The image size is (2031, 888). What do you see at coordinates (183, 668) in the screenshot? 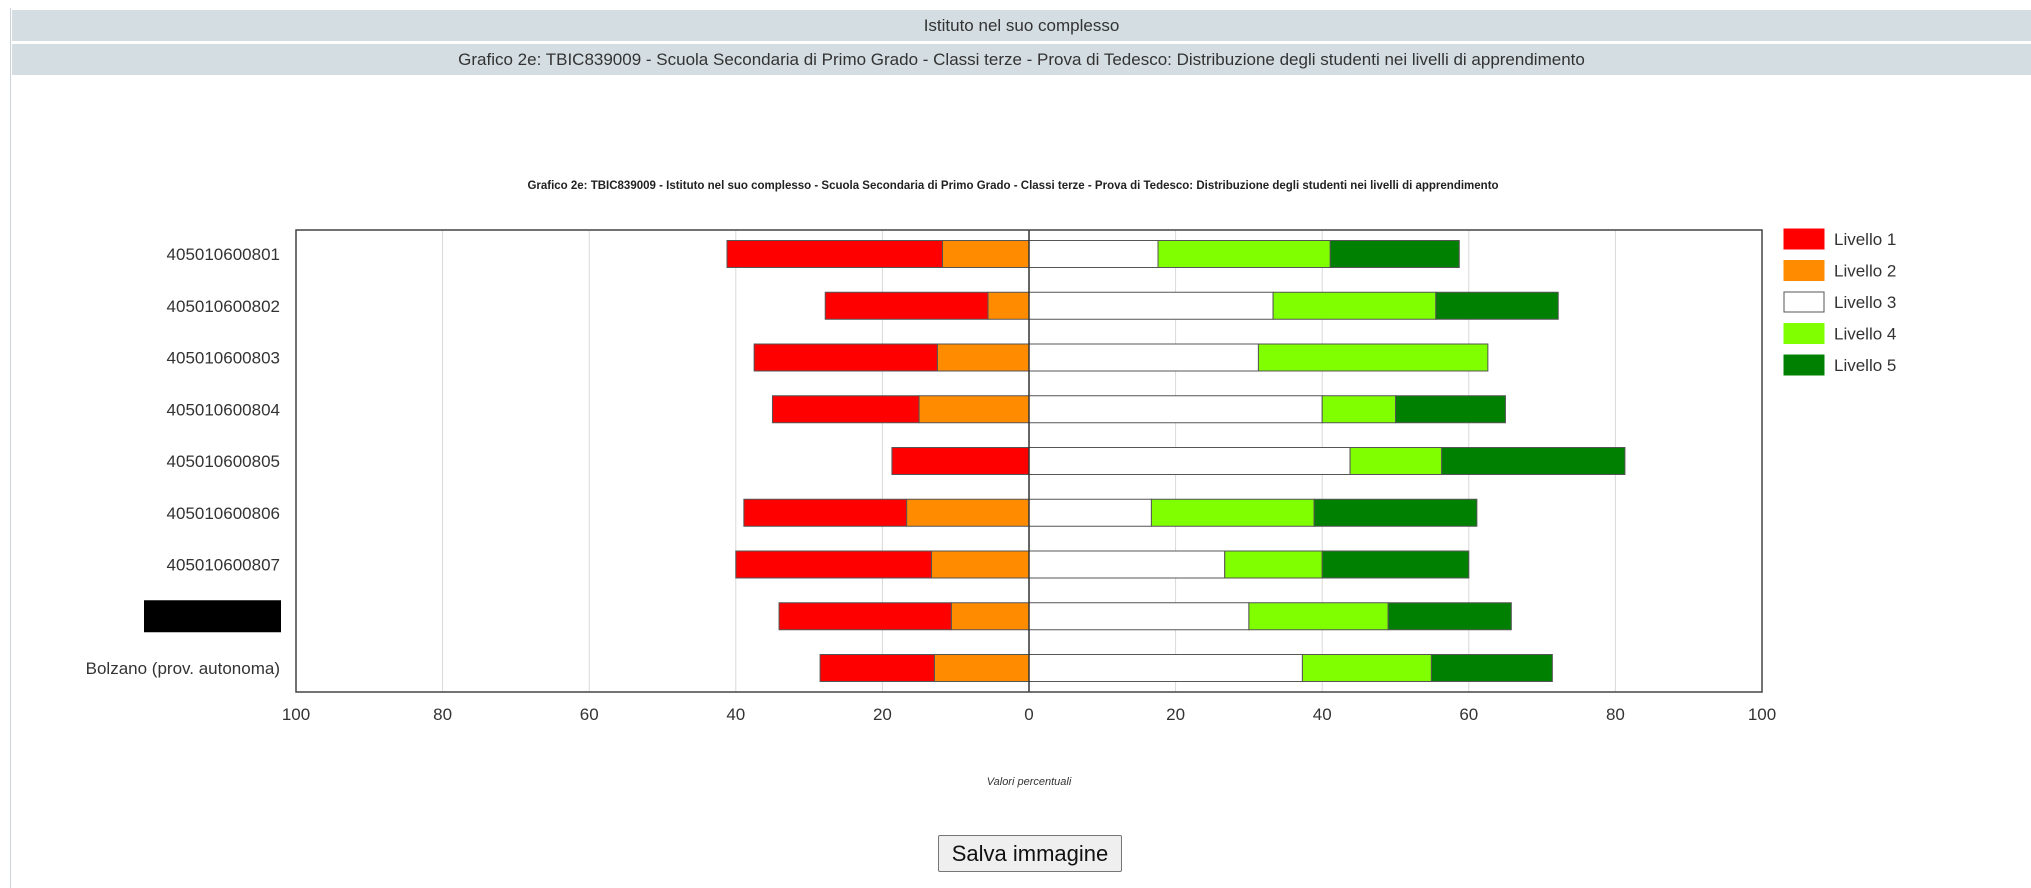
I see `category-label: Bolzano (prov. autonoma)` at bounding box center [183, 668].